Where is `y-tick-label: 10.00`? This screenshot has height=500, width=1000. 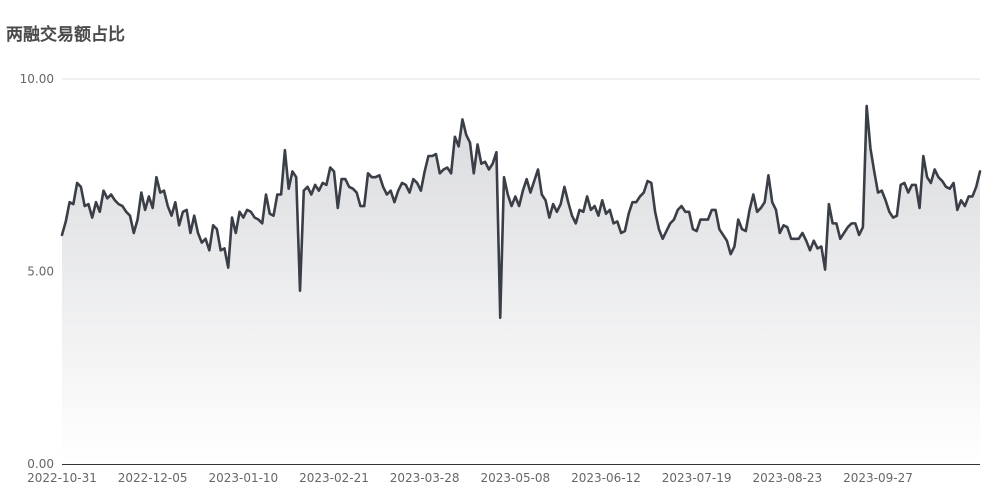 y-tick-label: 10.00 is located at coordinates (37, 79).